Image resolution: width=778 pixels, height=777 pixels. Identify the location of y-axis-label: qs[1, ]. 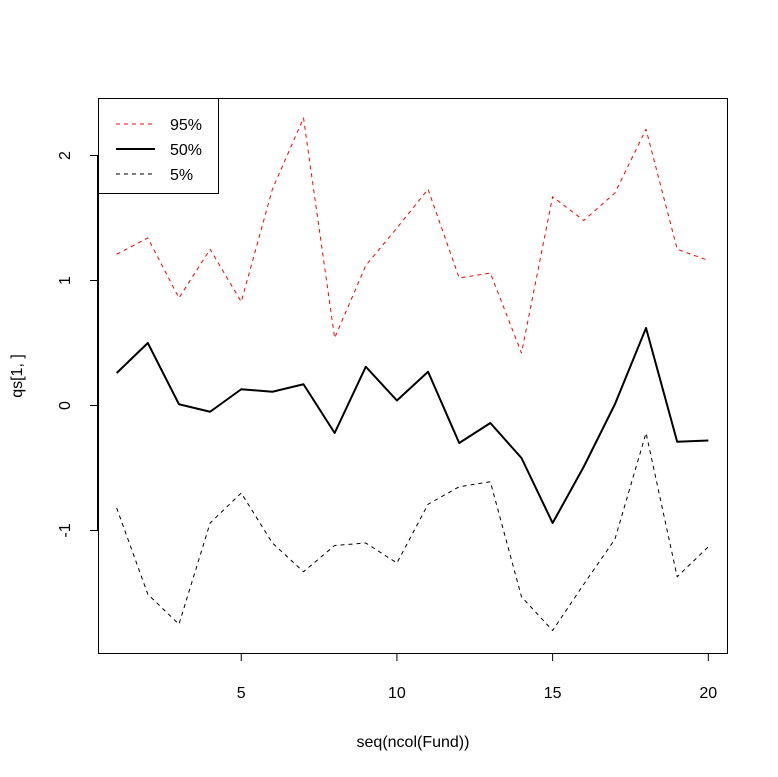
(17, 376).